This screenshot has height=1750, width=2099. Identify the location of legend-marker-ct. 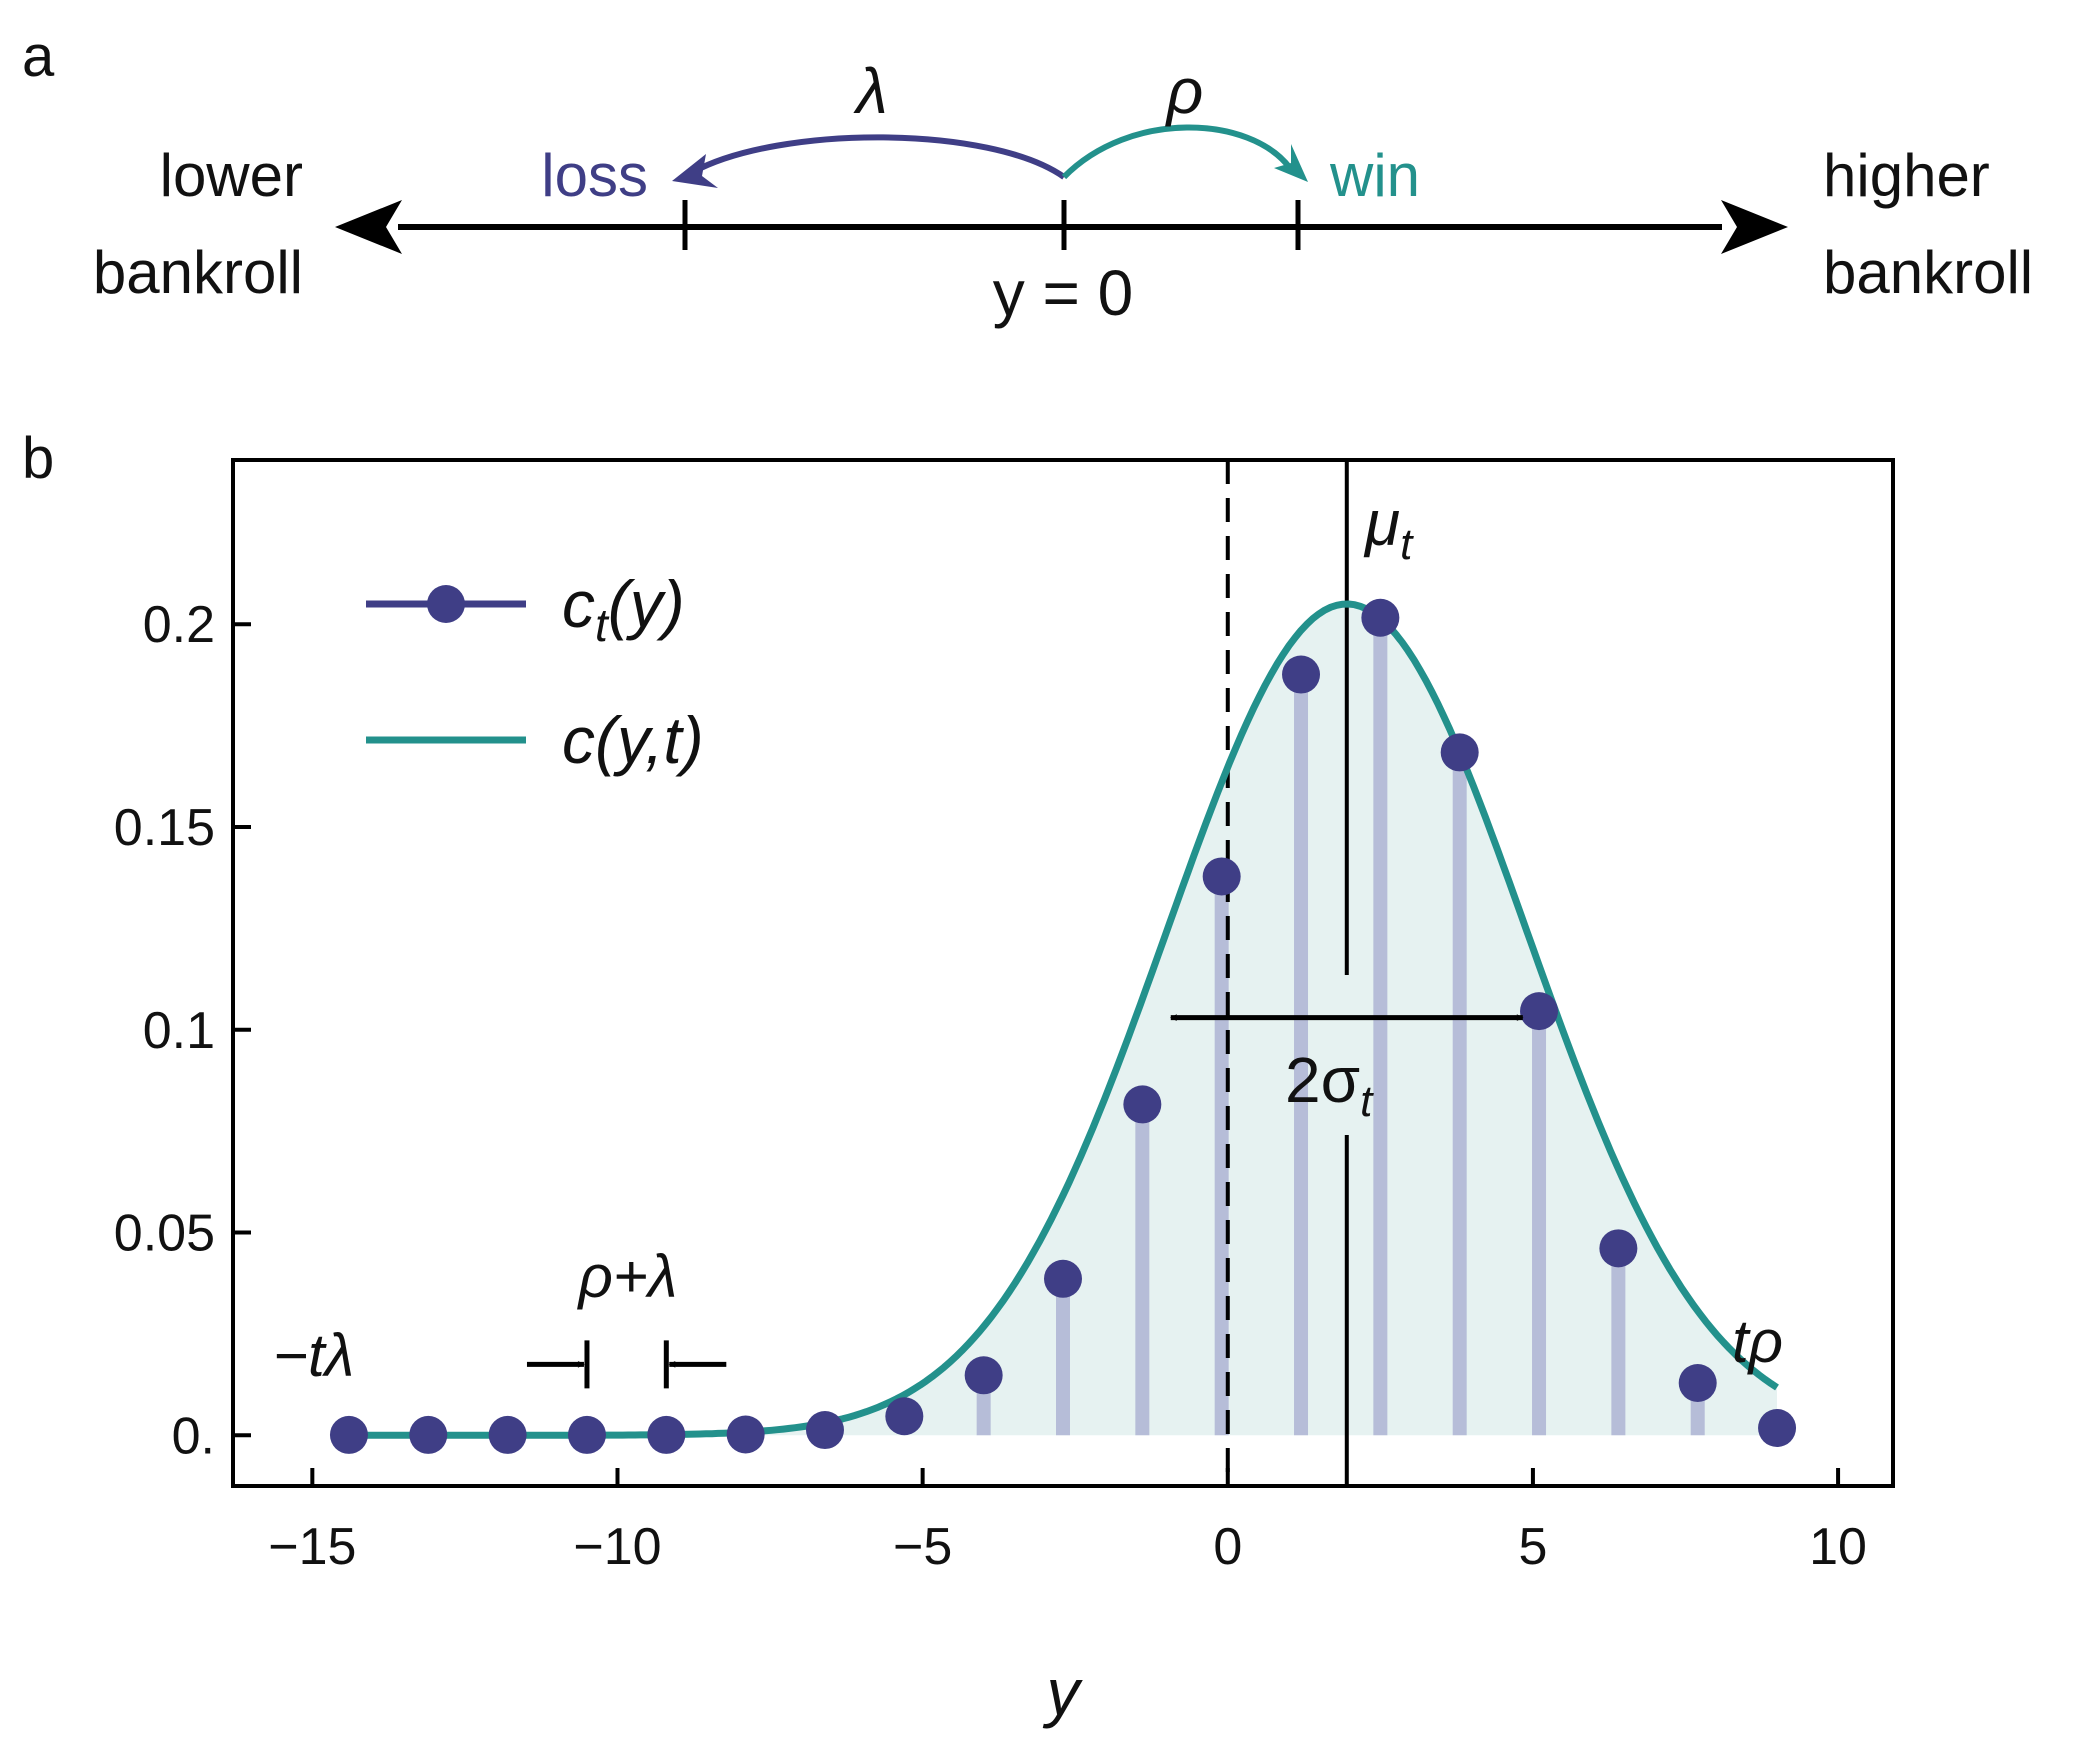
(446, 604).